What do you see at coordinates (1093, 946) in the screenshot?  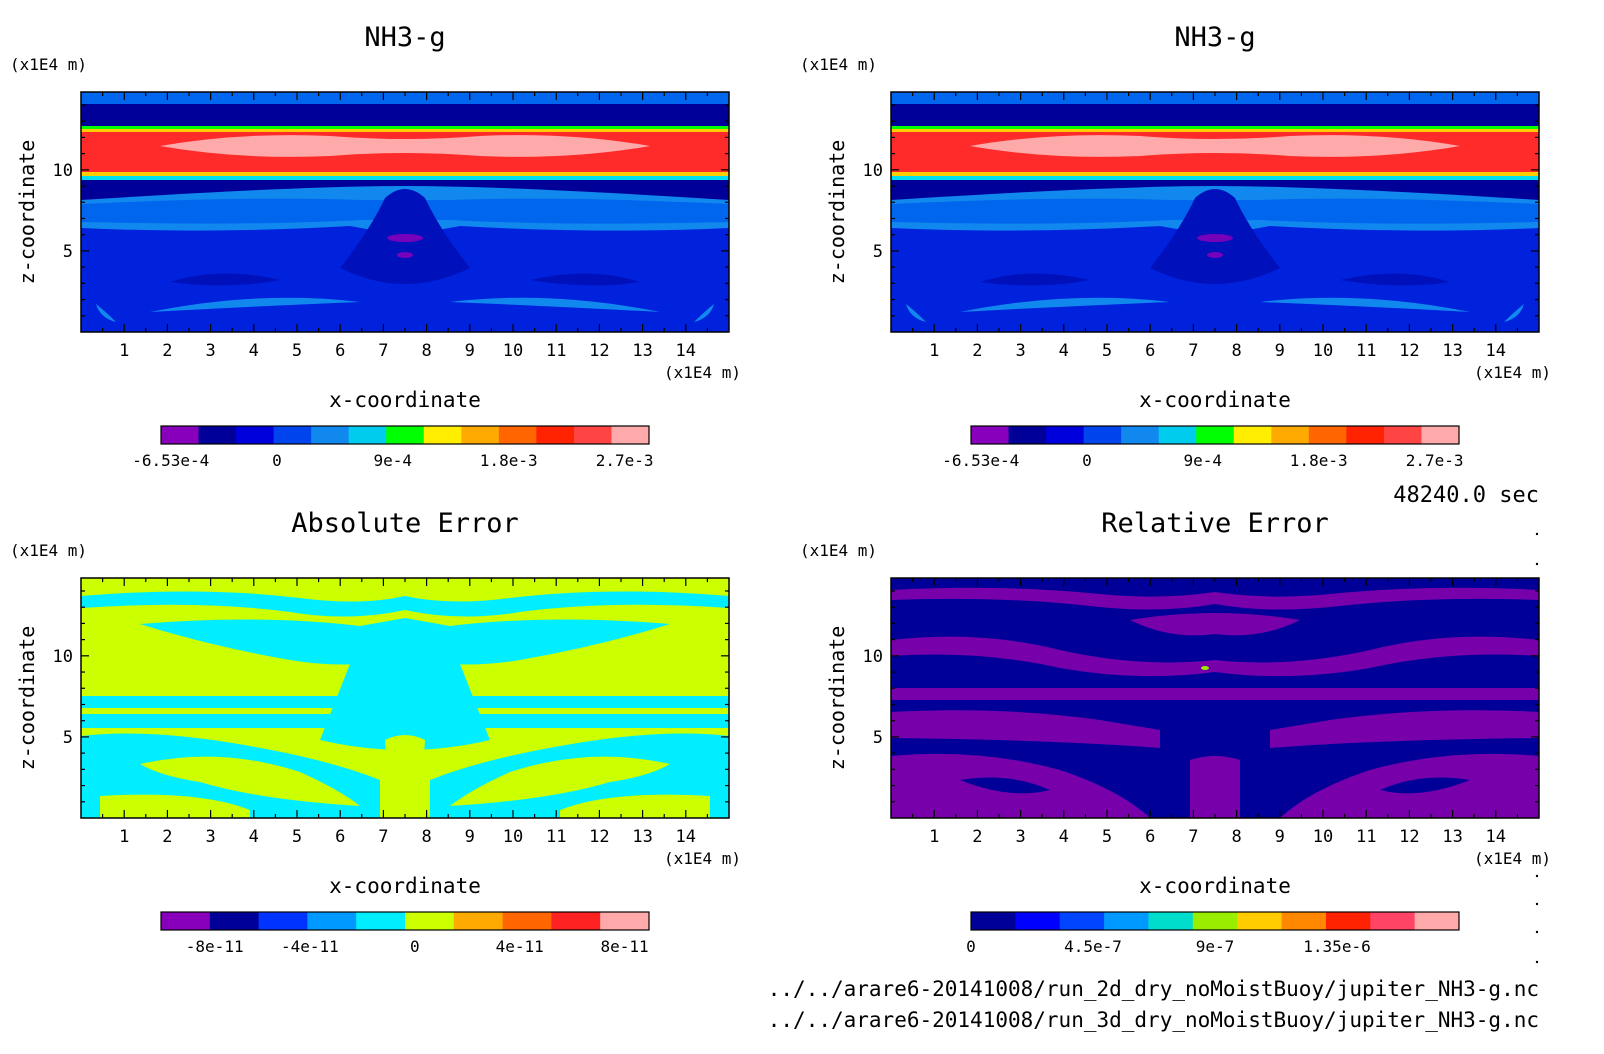 I see `colorbar-tick-label: 4.5e-7` at bounding box center [1093, 946].